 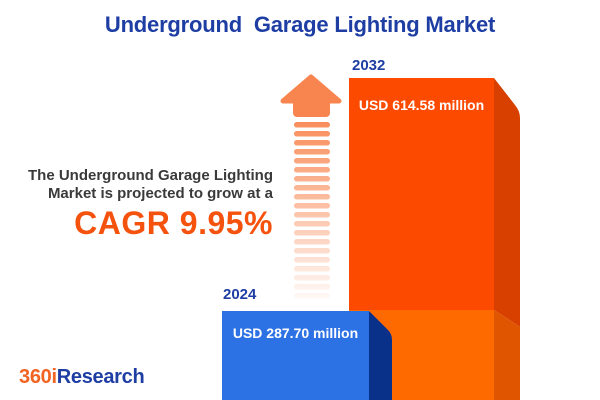 I want to click on growth-up-arrow-icon, so click(x=311, y=186).